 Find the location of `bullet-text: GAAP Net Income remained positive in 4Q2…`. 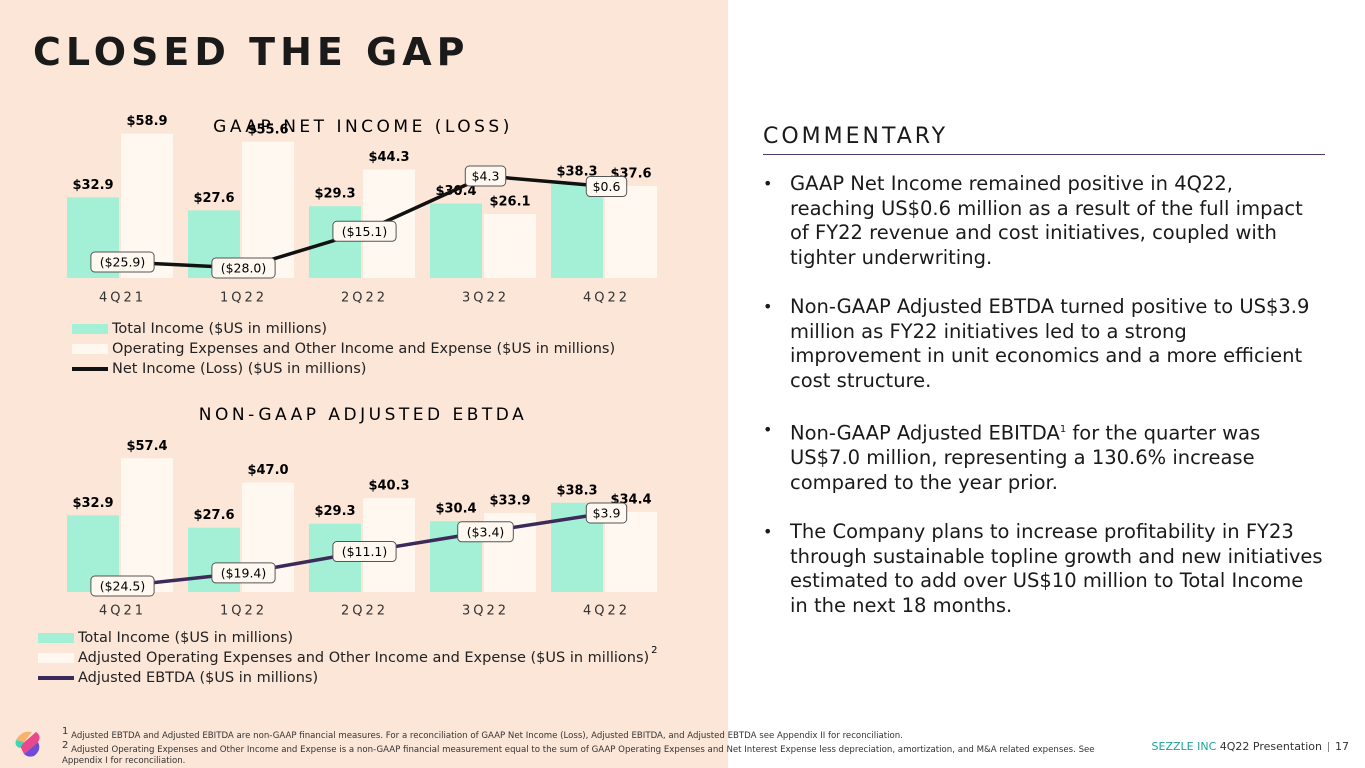

bullet-text: GAAP Net Income remained positive in 4Q2… is located at coordinates (1046, 220).